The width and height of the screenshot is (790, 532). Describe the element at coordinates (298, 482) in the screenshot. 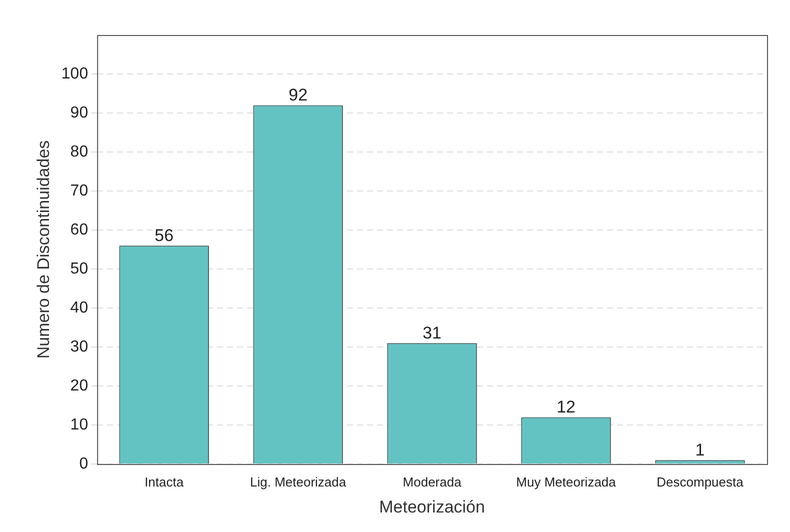

I see `x-tick-label: Lig. Meteorizada` at that location.